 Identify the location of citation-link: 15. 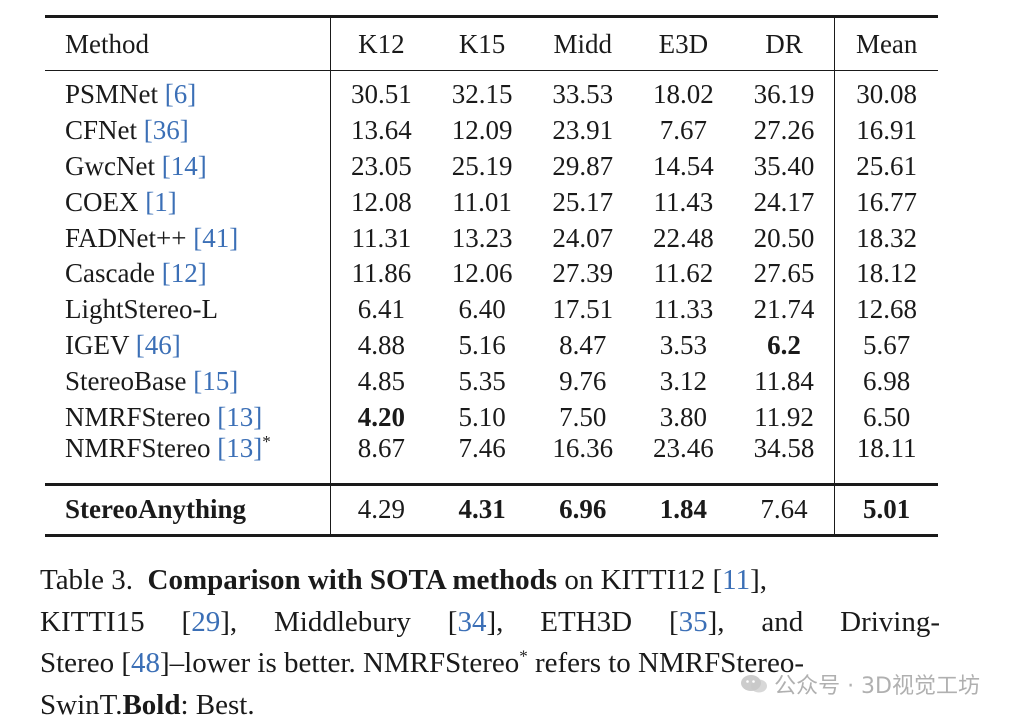
(215, 381).